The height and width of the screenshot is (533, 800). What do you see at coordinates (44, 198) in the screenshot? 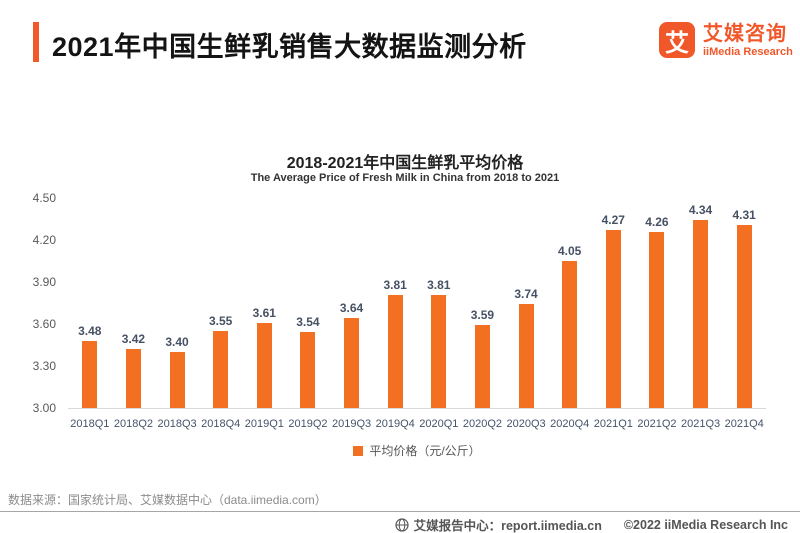
I see `y-axis-tick: 4.50` at bounding box center [44, 198].